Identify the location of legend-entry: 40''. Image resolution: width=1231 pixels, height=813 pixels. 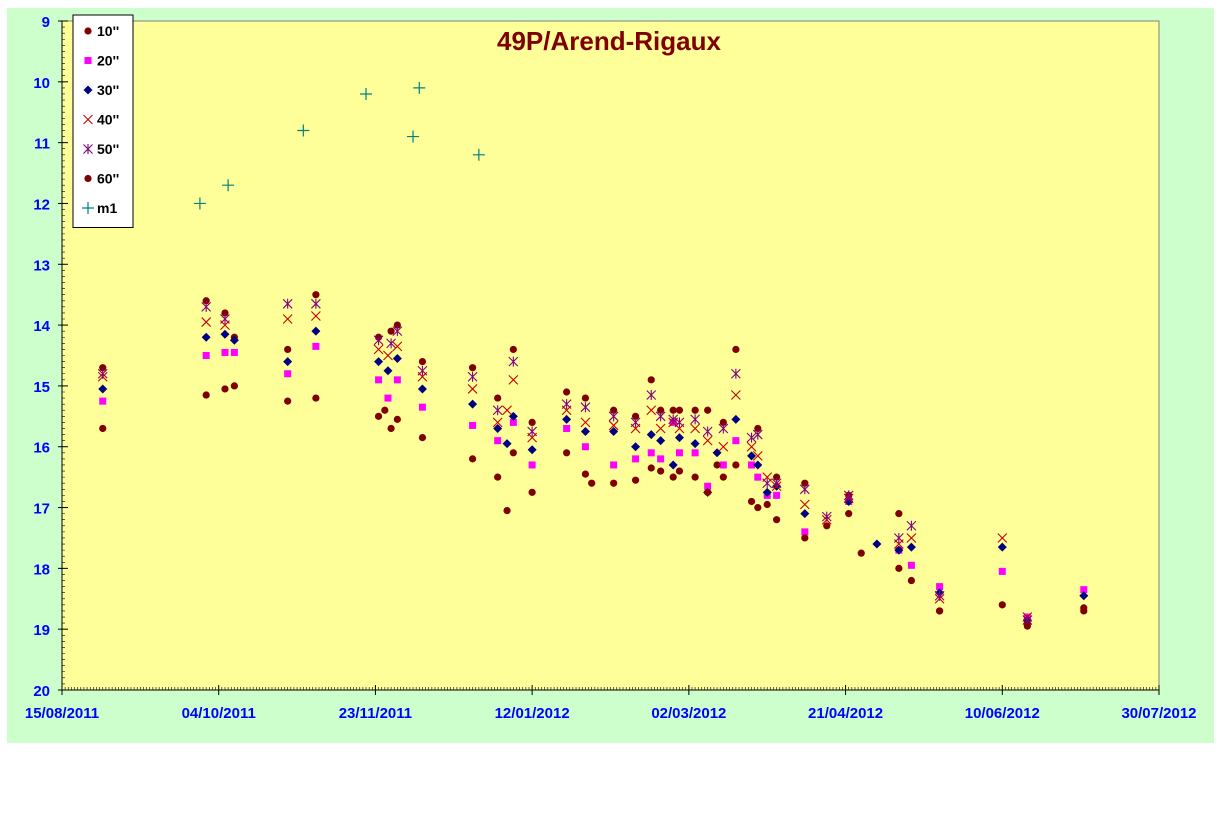
(101, 120).